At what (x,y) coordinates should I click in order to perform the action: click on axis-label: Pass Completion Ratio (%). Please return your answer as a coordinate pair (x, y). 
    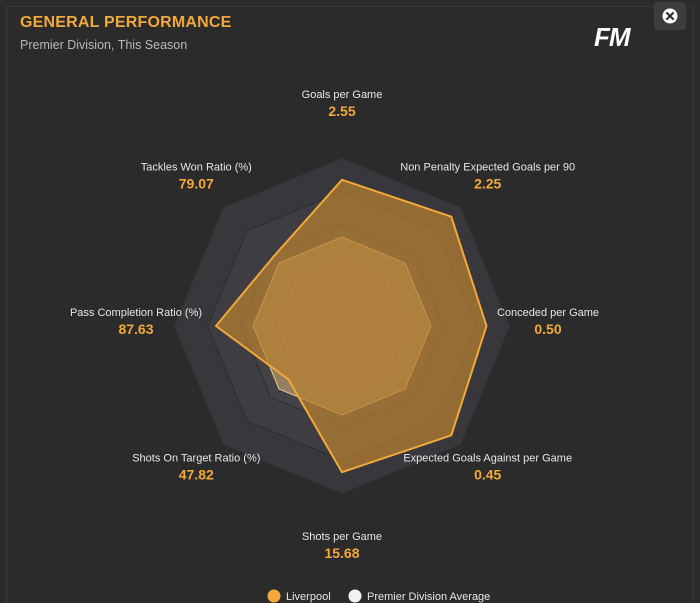
    Looking at the image, I should click on (136, 313).